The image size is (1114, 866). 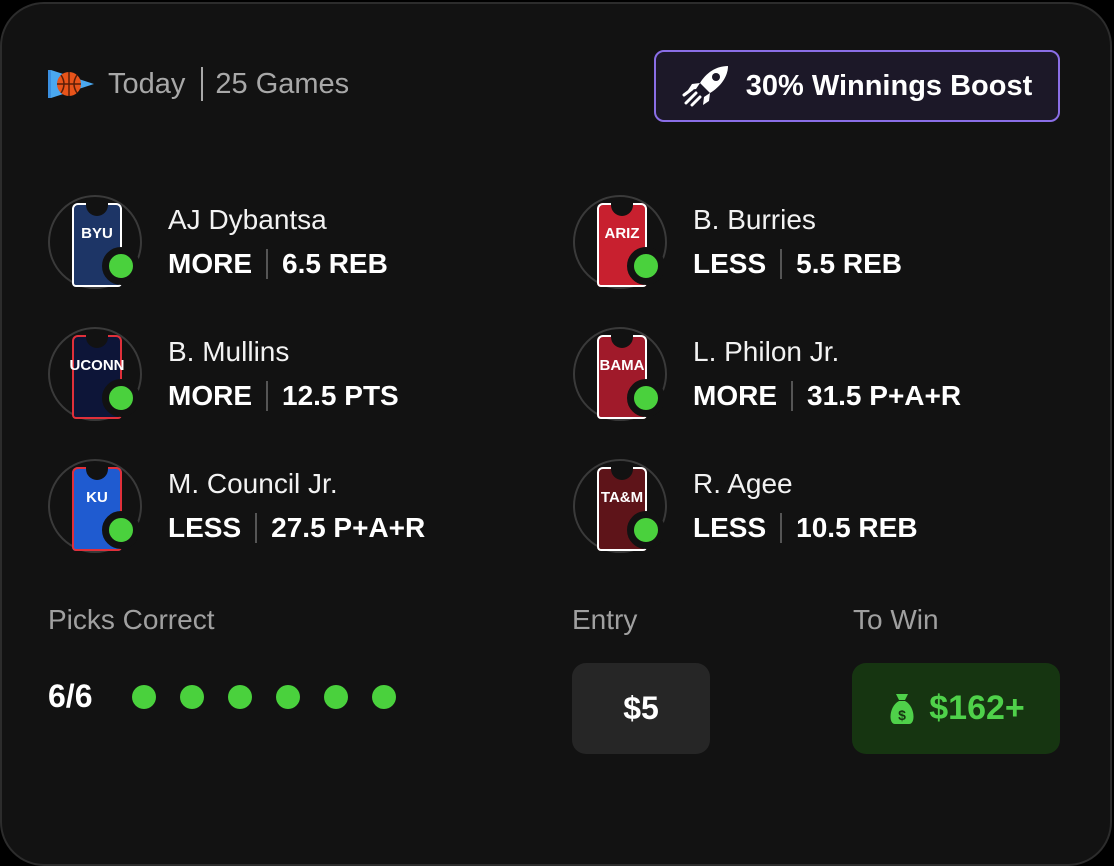 I want to click on pick-stat-line: 27.5 P+A+R, so click(x=348, y=527).